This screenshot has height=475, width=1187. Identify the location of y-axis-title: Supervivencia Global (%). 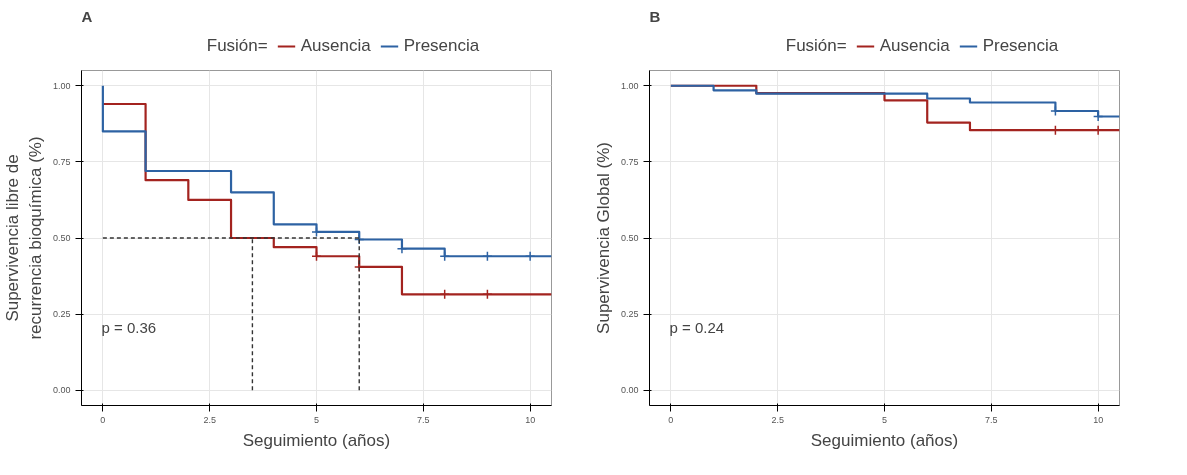
(603, 238).